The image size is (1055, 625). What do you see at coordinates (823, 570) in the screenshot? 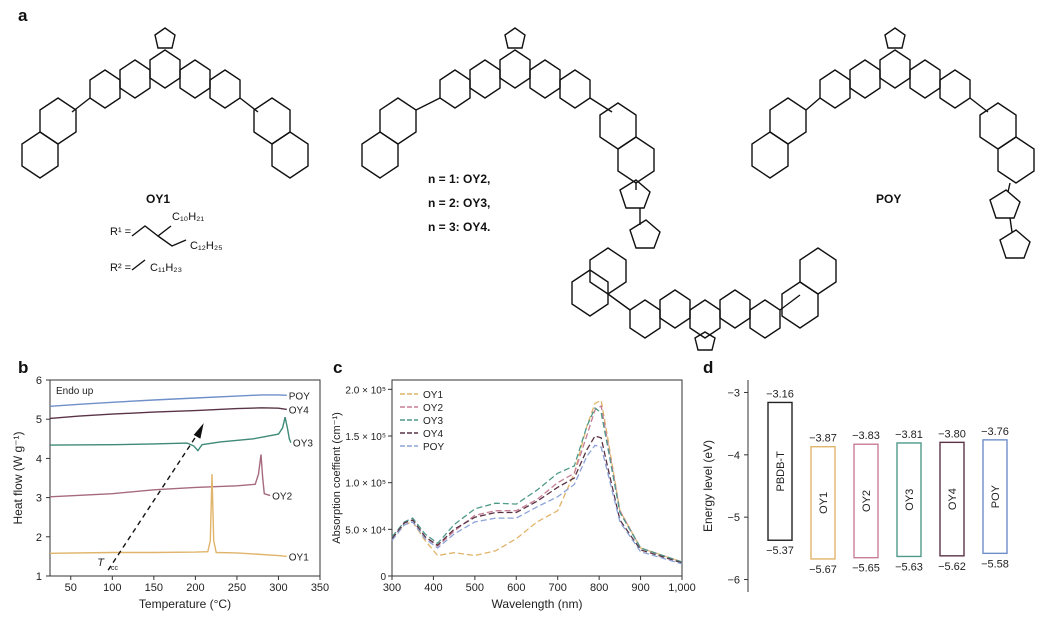
I see `homo-label-oy1: −5.67` at bounding box center [823, 570].